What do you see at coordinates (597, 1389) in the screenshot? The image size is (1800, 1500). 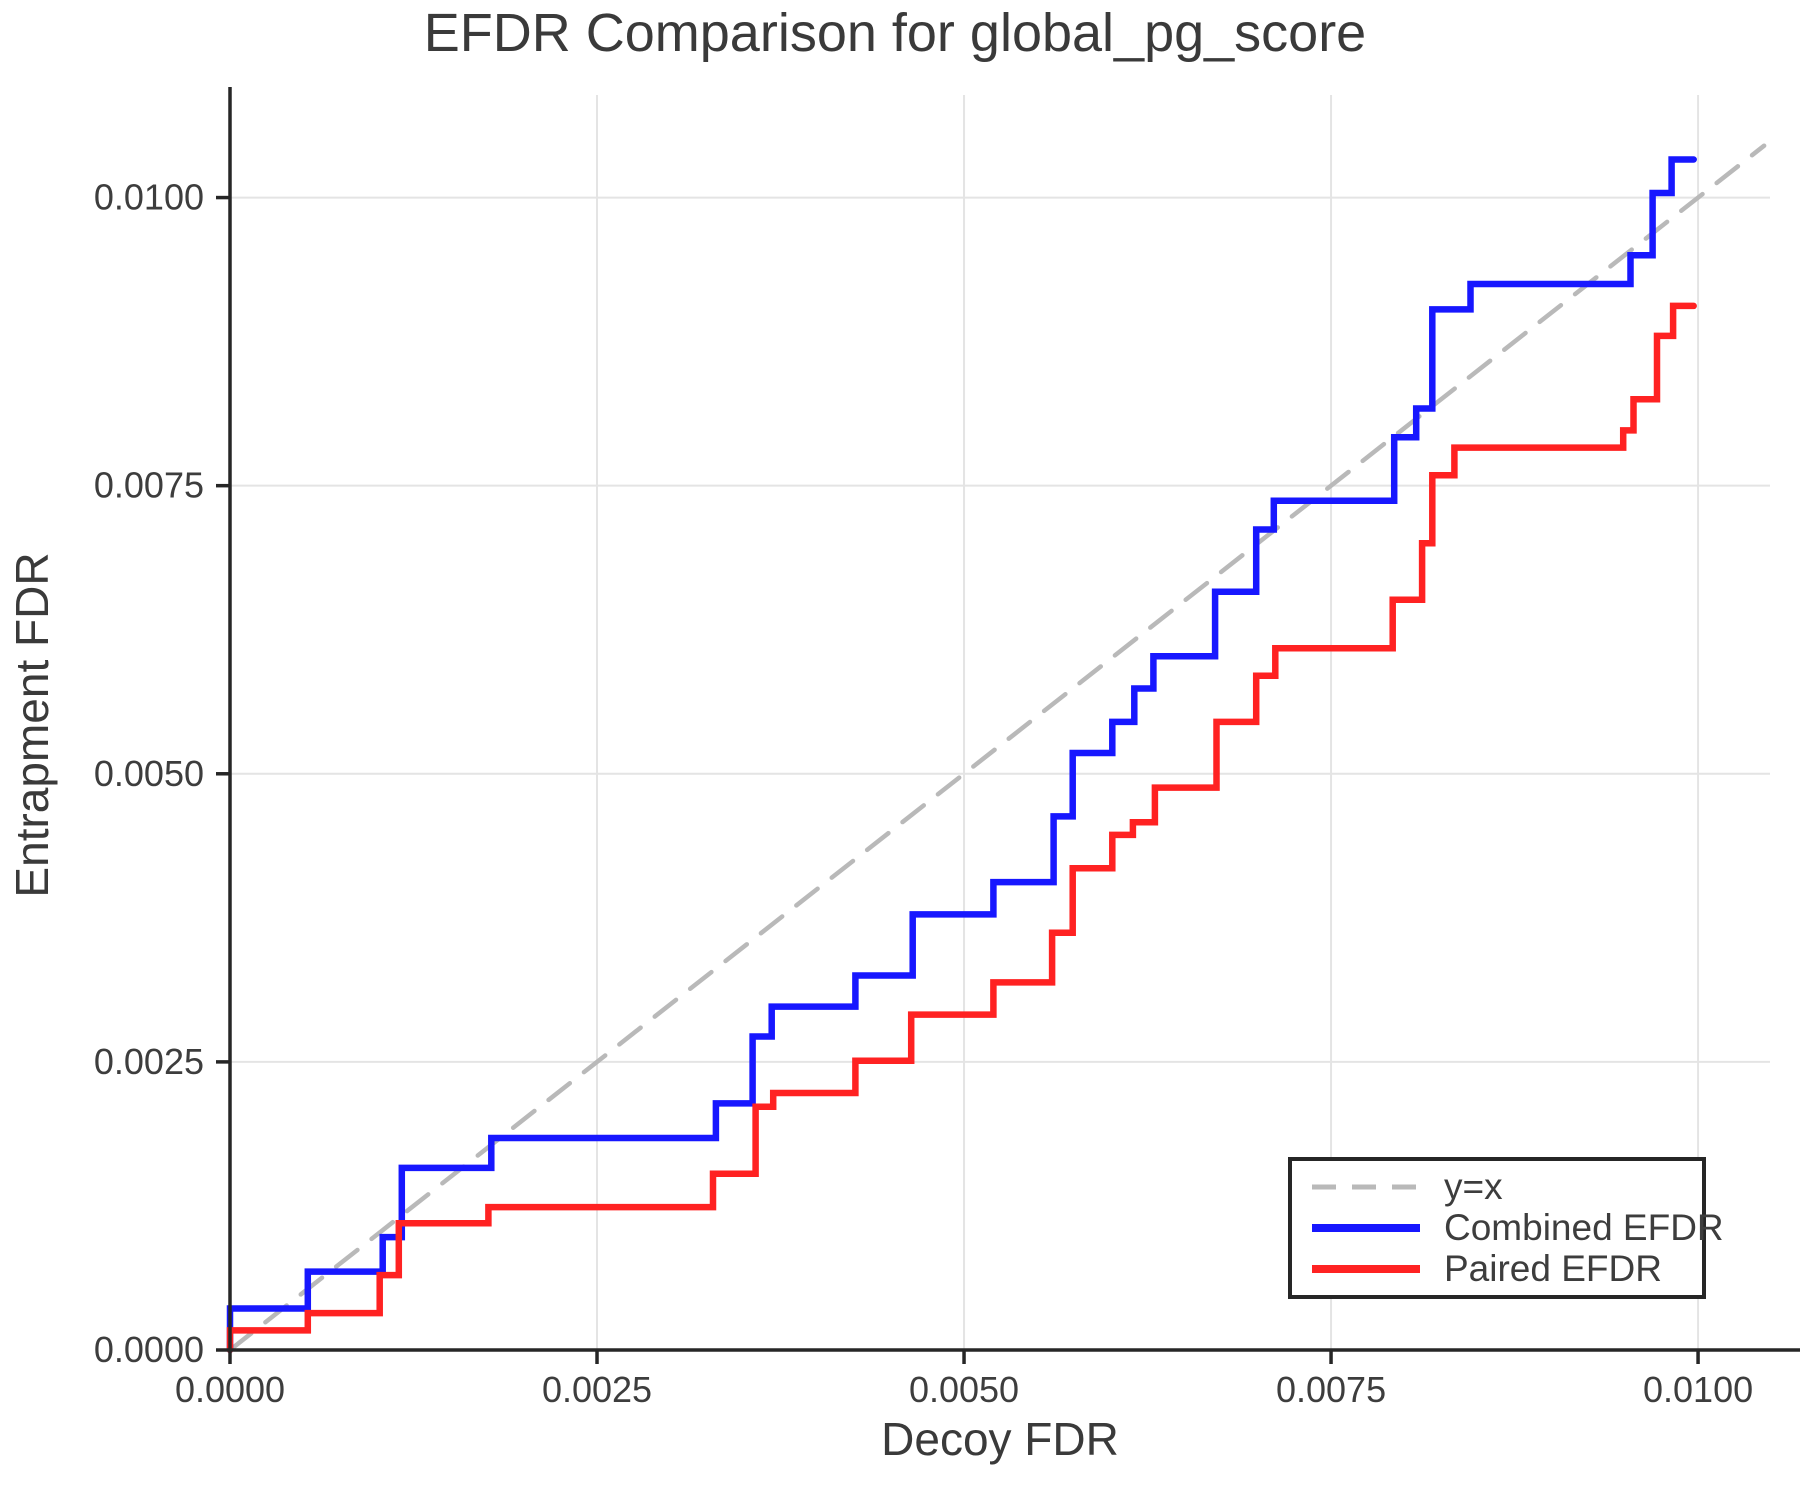 I see `x-tick-label: 0.0025` at bounding box center [597, 1389].